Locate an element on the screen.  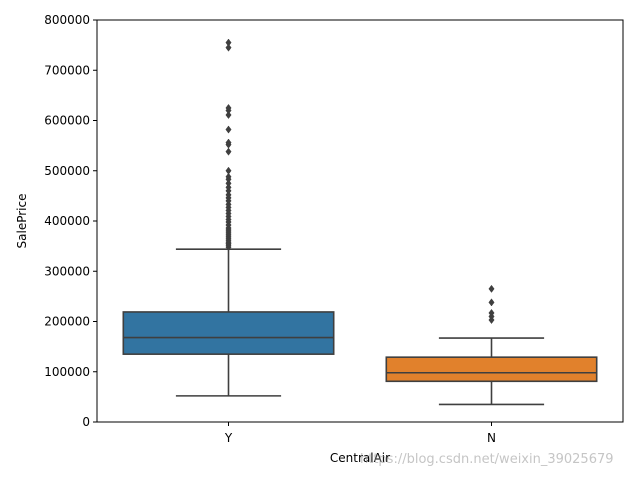
y-tick-label: 400000 is located at coordinates (67, 221).